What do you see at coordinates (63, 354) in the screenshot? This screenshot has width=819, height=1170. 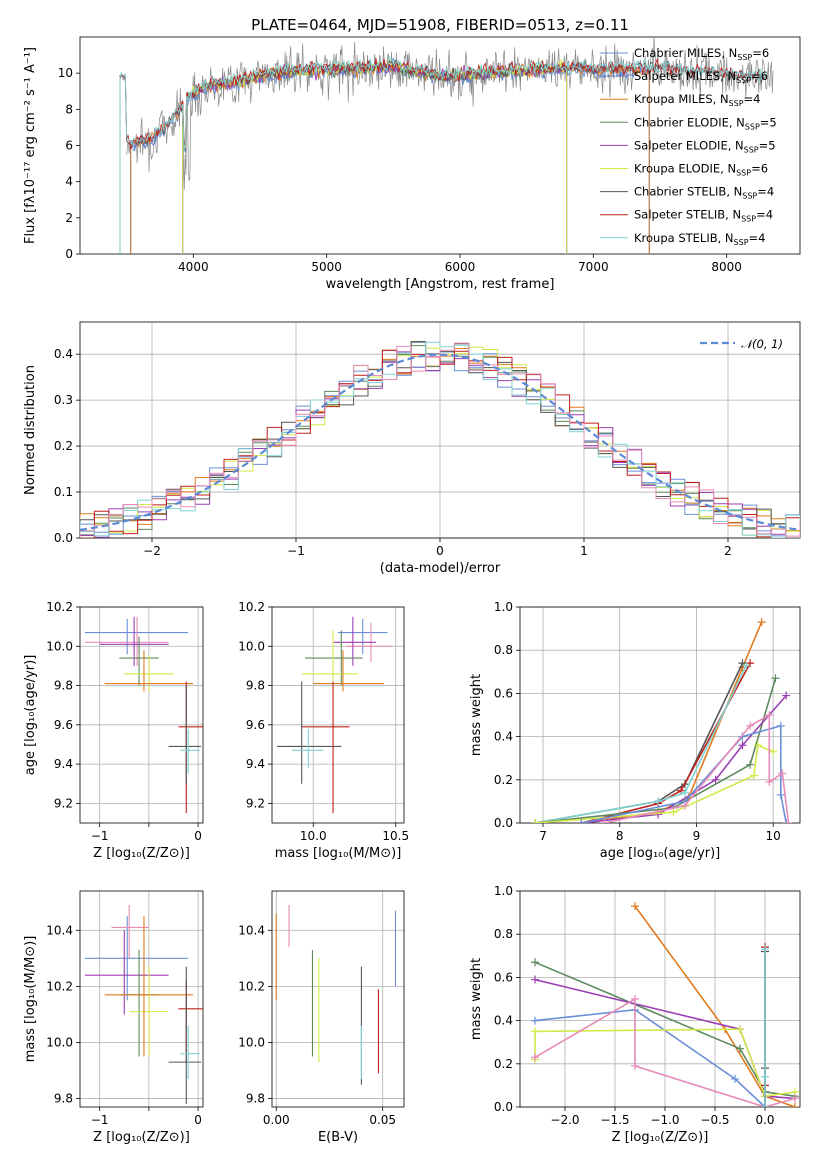 I see `y-tick-label: 0.4` at bounding box center [63, 354].